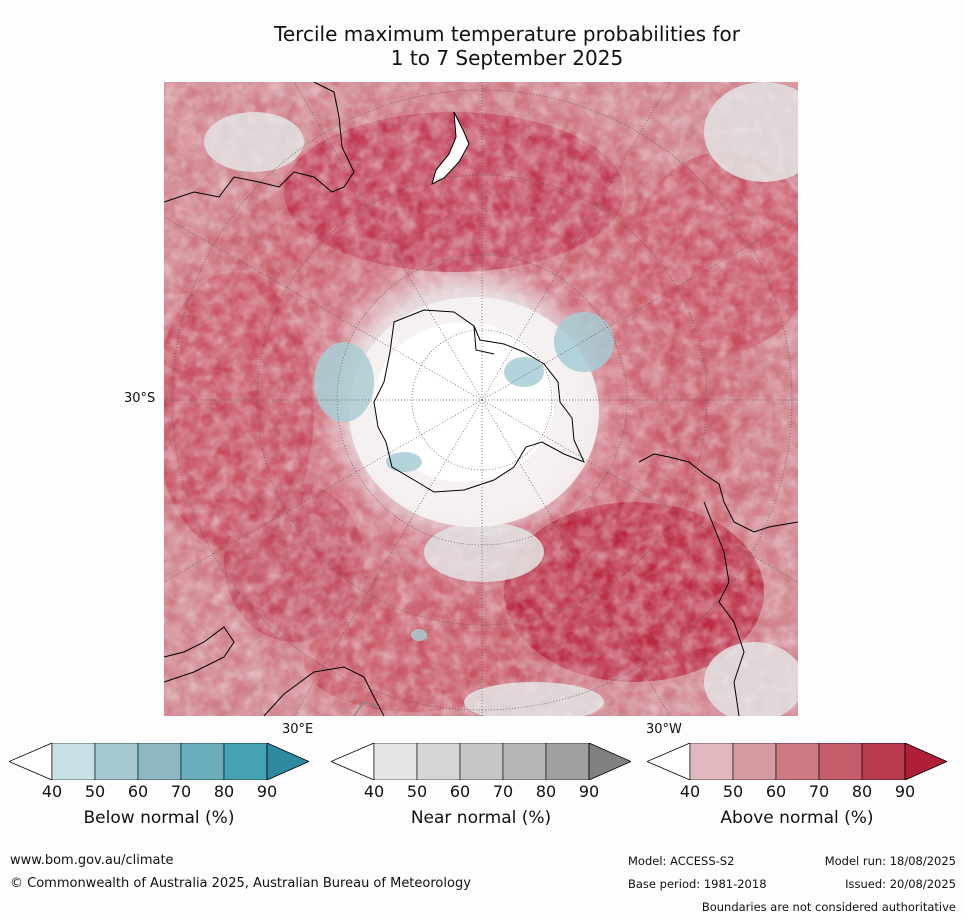 This screenshot has width=965, height=919. What do you see at coordinates (797, 761) in the screenshot?
I see `above-normal-colorbar` at bounding box center [797, 761].